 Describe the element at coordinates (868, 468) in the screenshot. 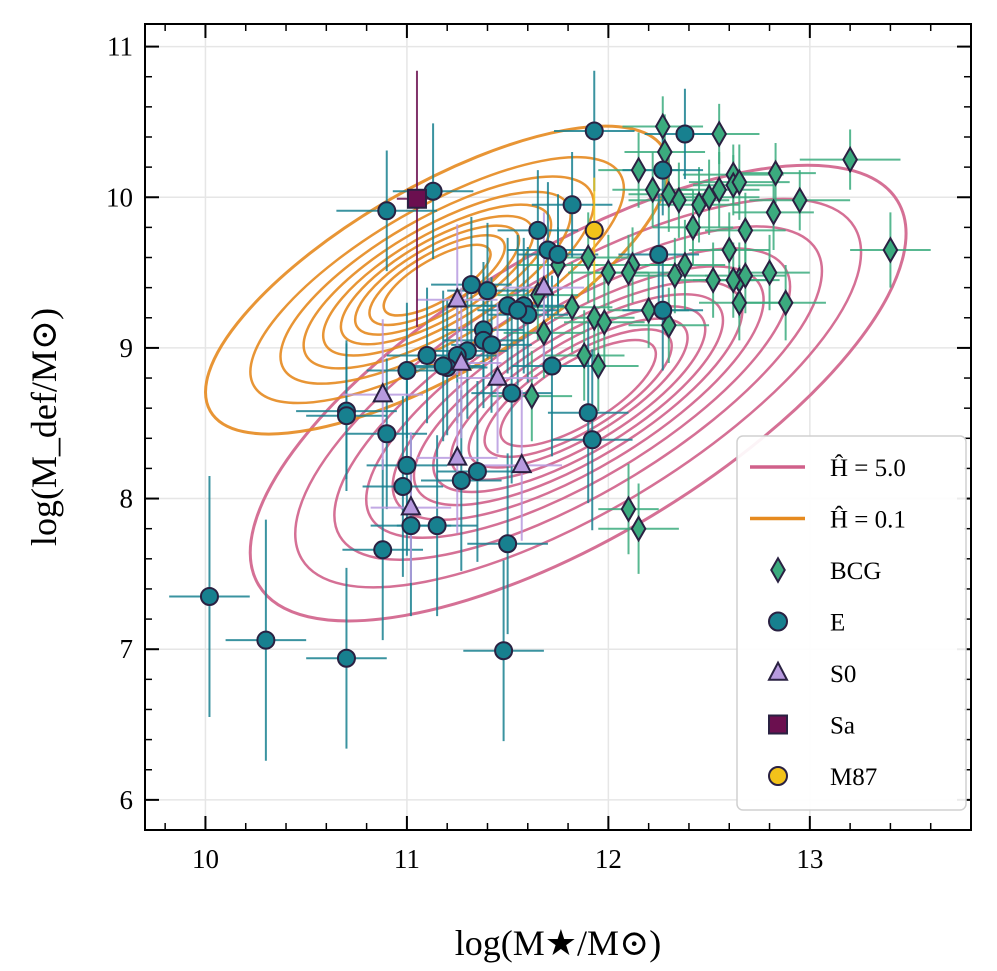

I see `legend-label: Ĥ = 5.0` at that location.